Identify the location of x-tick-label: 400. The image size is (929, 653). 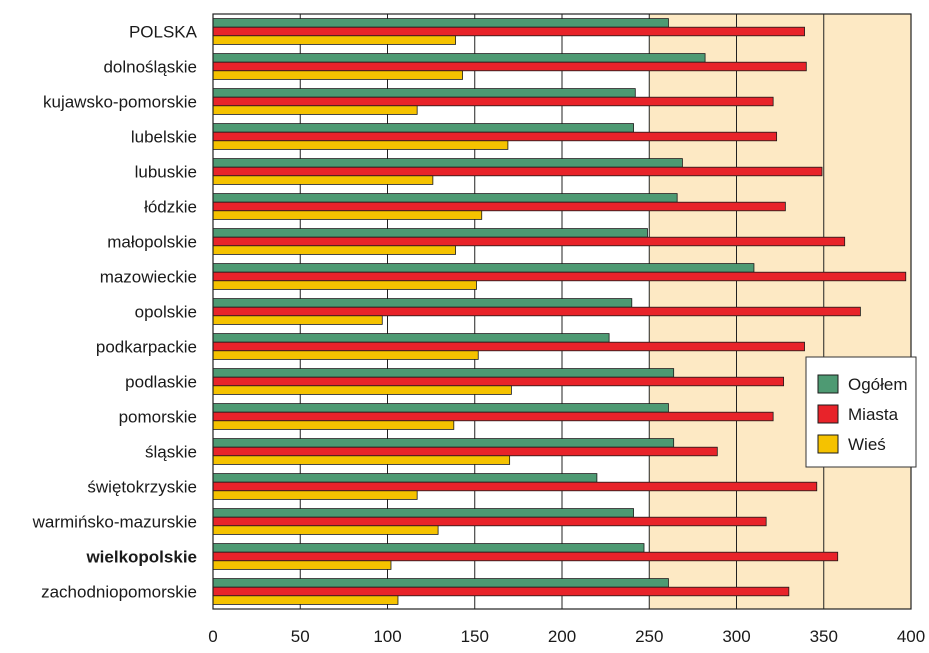
(911, 636).